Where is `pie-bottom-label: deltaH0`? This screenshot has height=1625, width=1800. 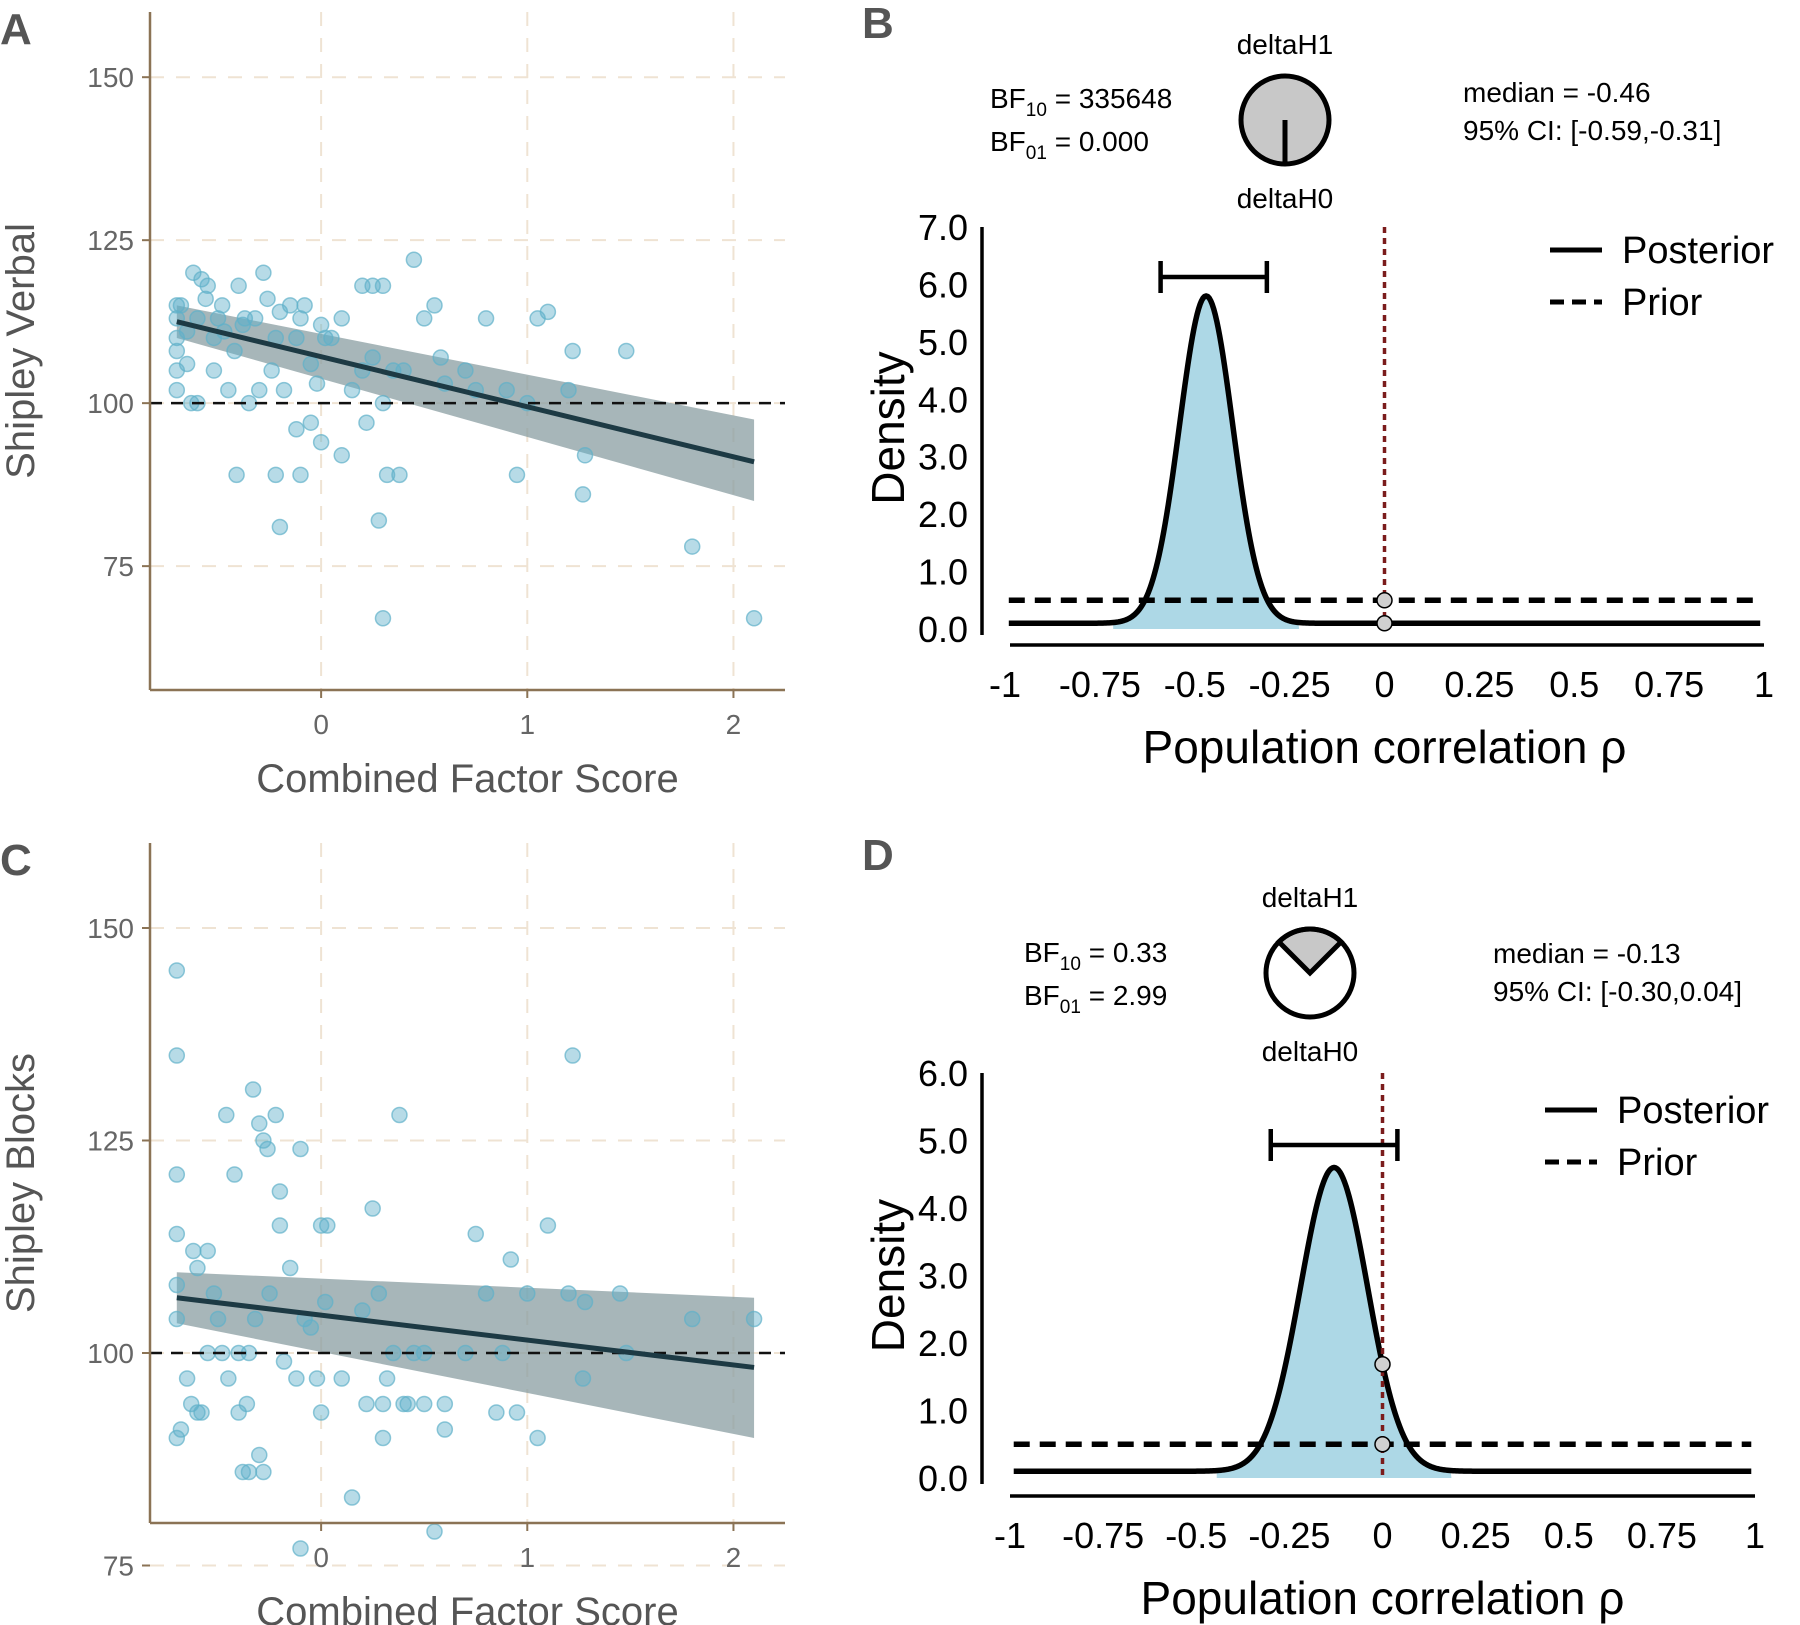 pie-bottom-label: deltaH0 is located at coordinates (1310, 1051).